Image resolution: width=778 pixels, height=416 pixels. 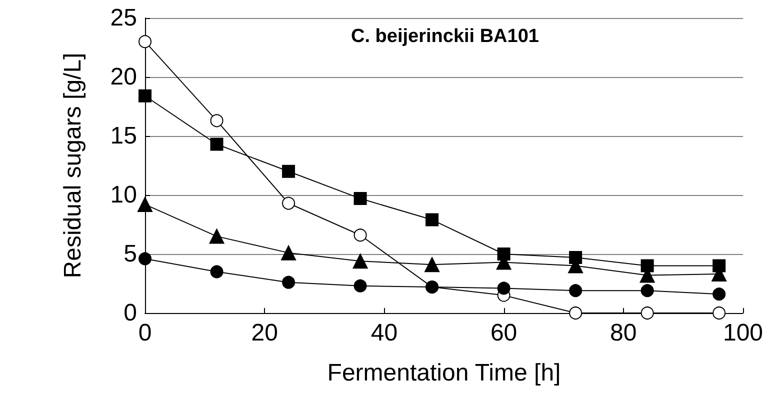 What do you see at coordinates (73, 165) in the screenshot?
I see `y-axis-title: Residual sugars [g/L]` at bounding box center [73, 165].